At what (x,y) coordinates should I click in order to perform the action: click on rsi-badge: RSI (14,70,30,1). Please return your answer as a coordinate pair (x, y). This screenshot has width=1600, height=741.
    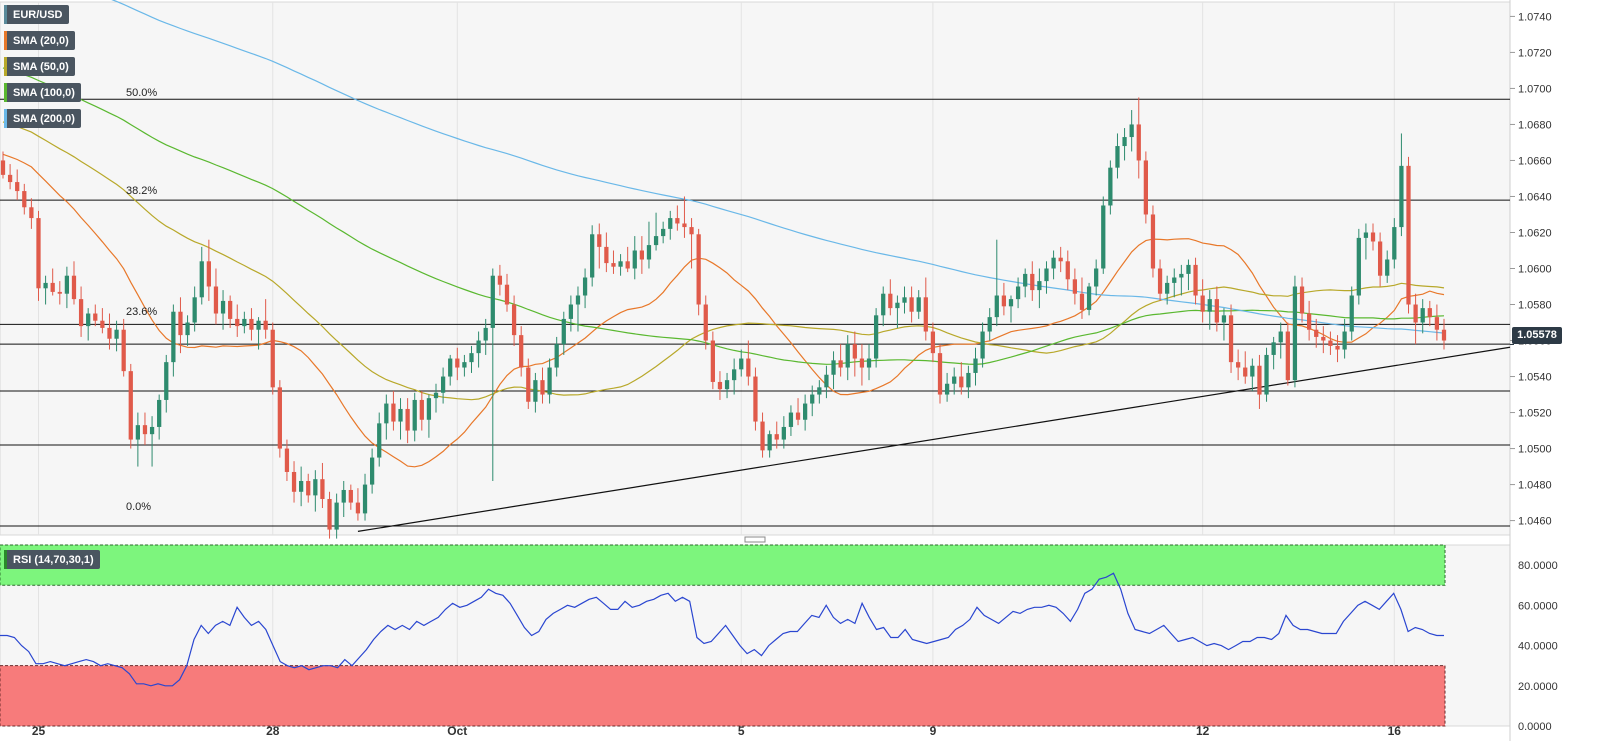
    Looking at the image, I should click on (52, 559).